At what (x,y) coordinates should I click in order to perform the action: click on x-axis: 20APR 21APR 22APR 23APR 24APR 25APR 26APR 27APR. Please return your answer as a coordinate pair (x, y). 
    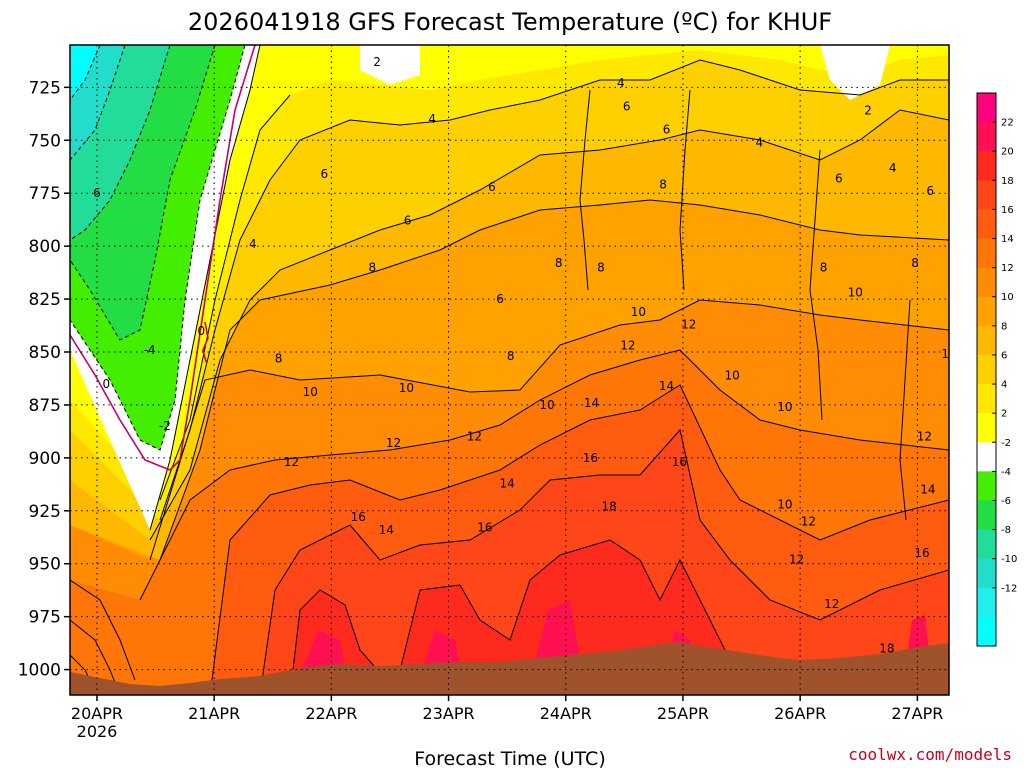
    Looking at the image, I should click on (507, 709).